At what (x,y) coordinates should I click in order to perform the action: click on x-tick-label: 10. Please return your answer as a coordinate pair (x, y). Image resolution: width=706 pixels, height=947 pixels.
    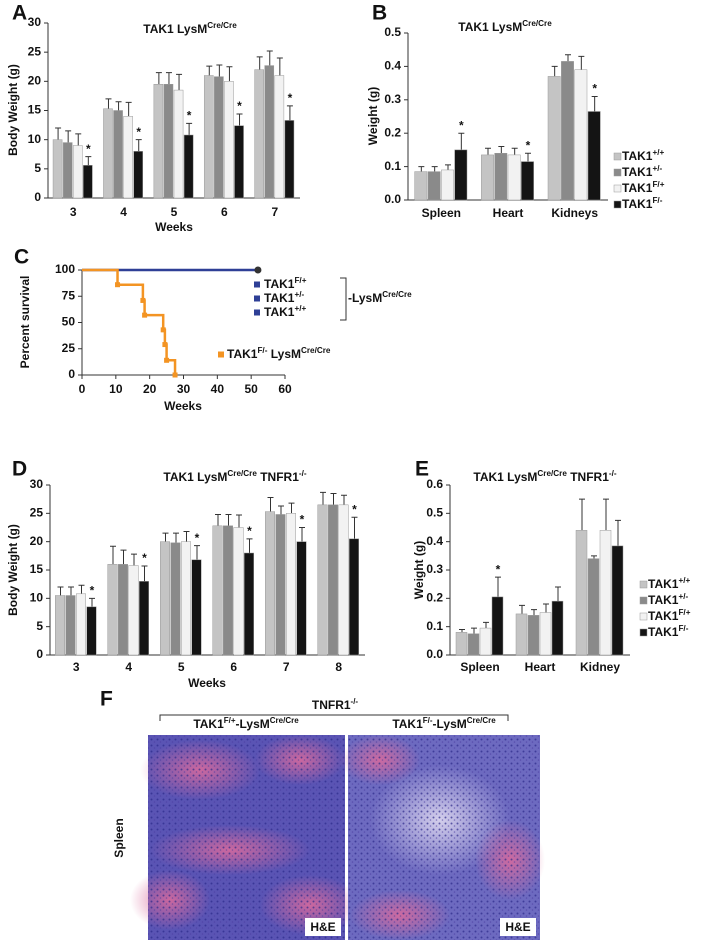
    Looking at the image, I should click on (116, 389).